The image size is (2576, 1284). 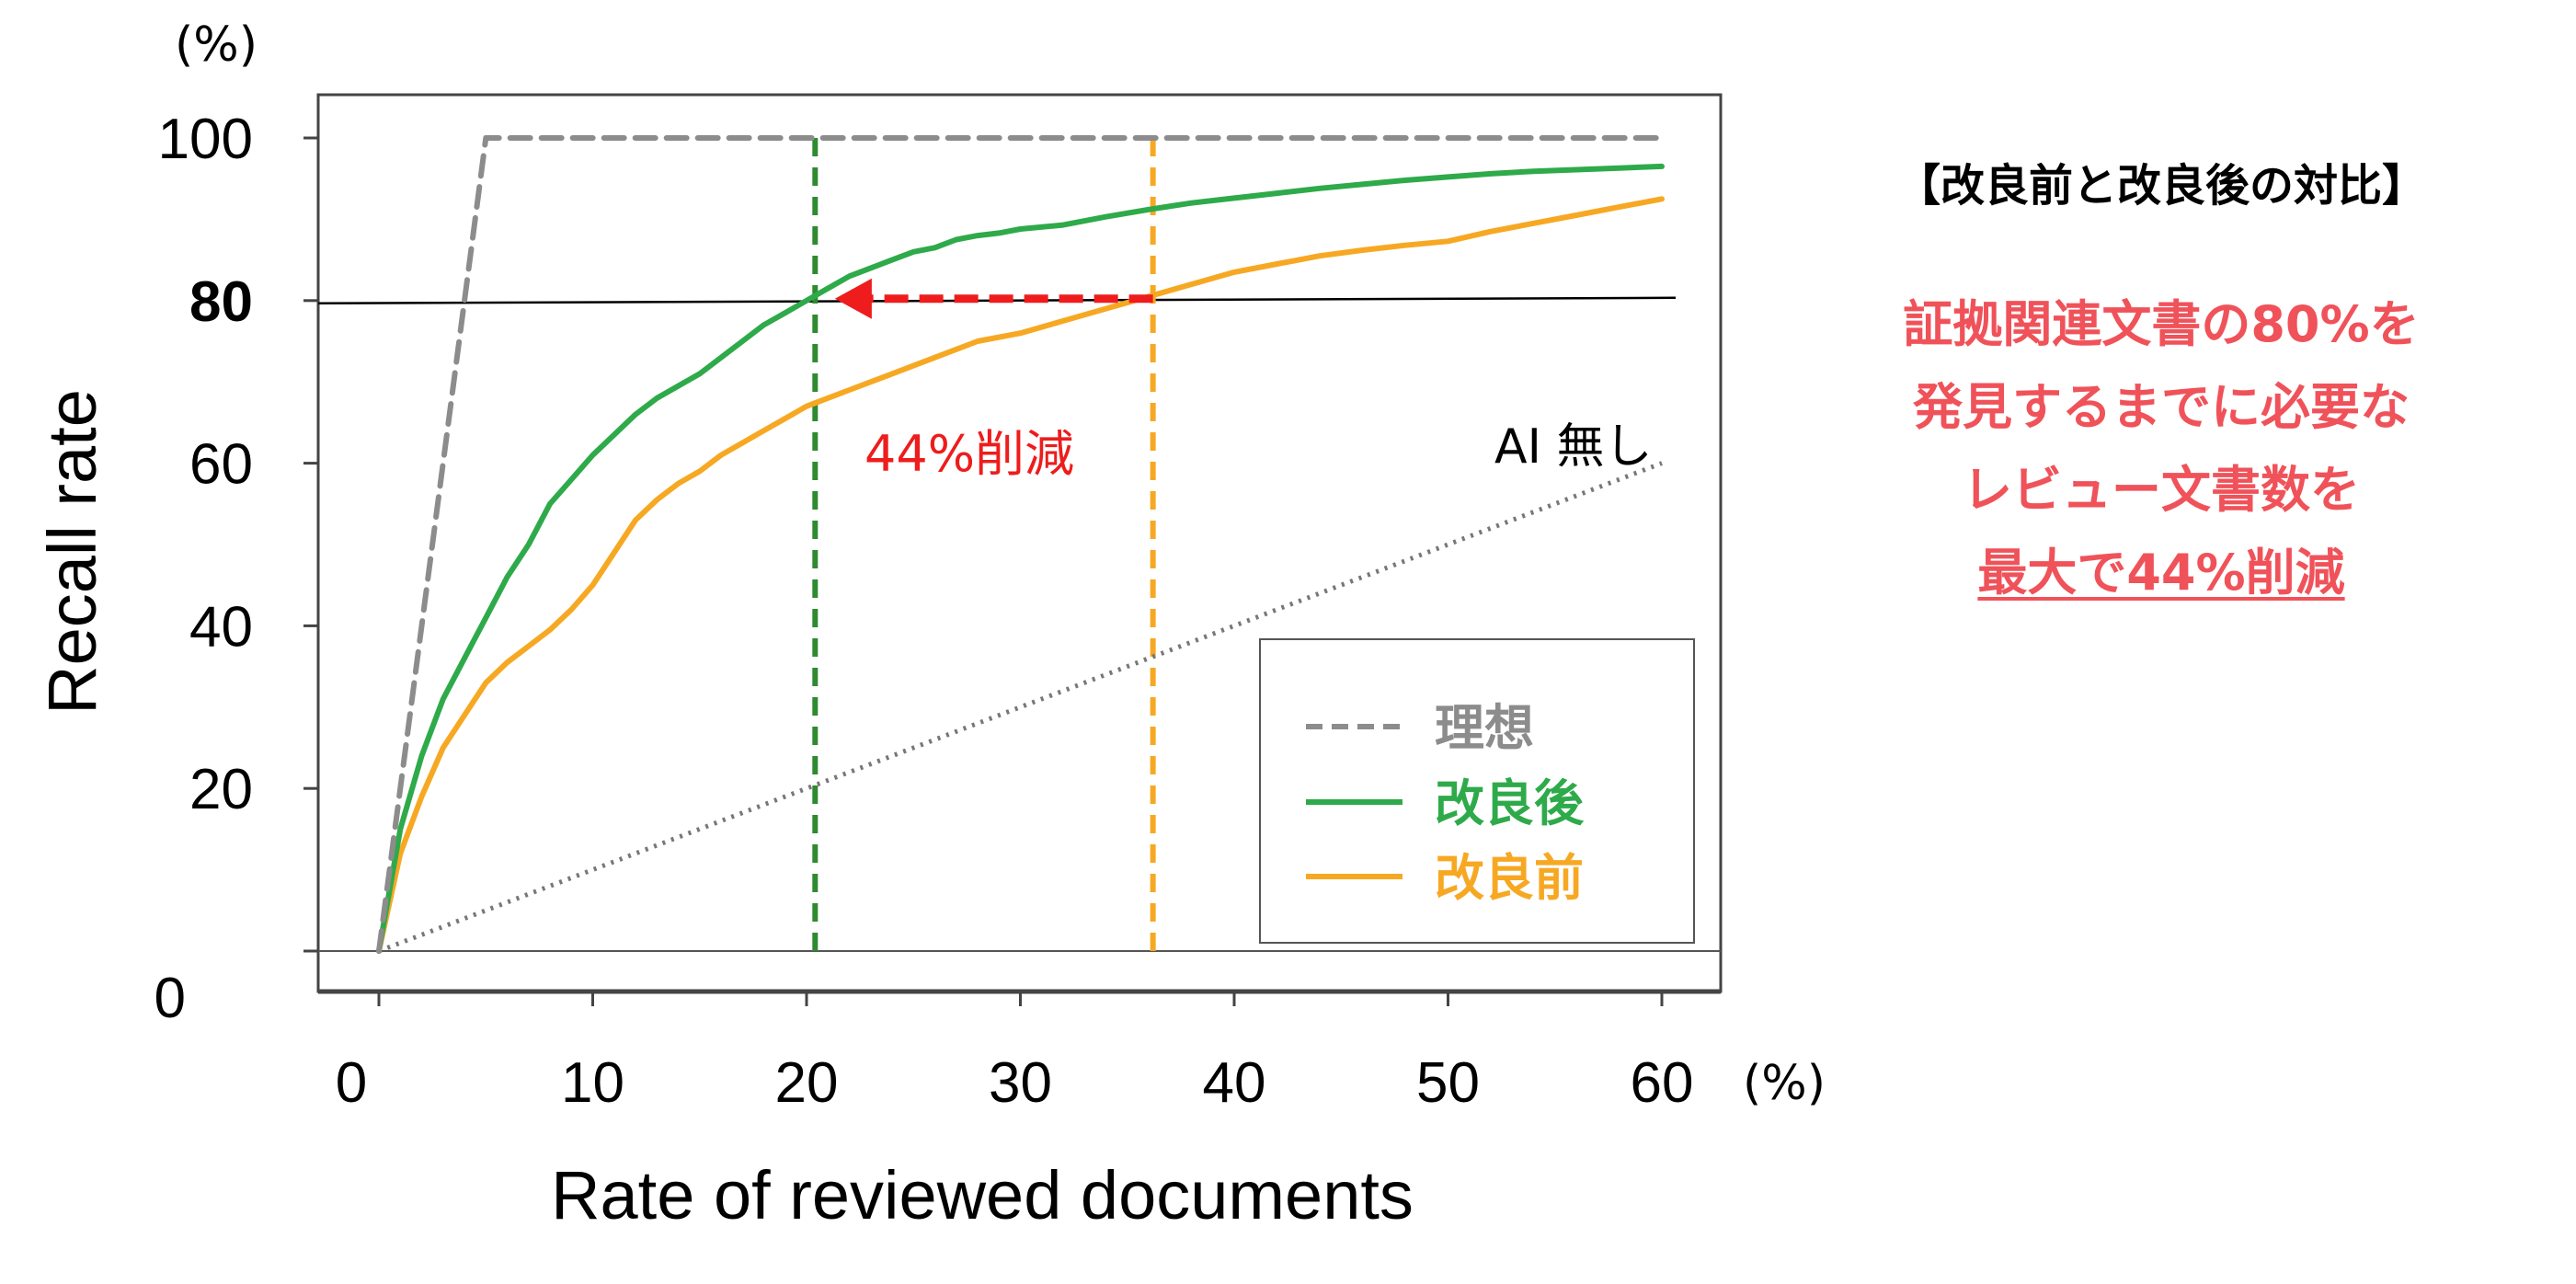 I want to click on side-panel-line: 証拠関連文書の80%を, so click(x=2161, y=324).